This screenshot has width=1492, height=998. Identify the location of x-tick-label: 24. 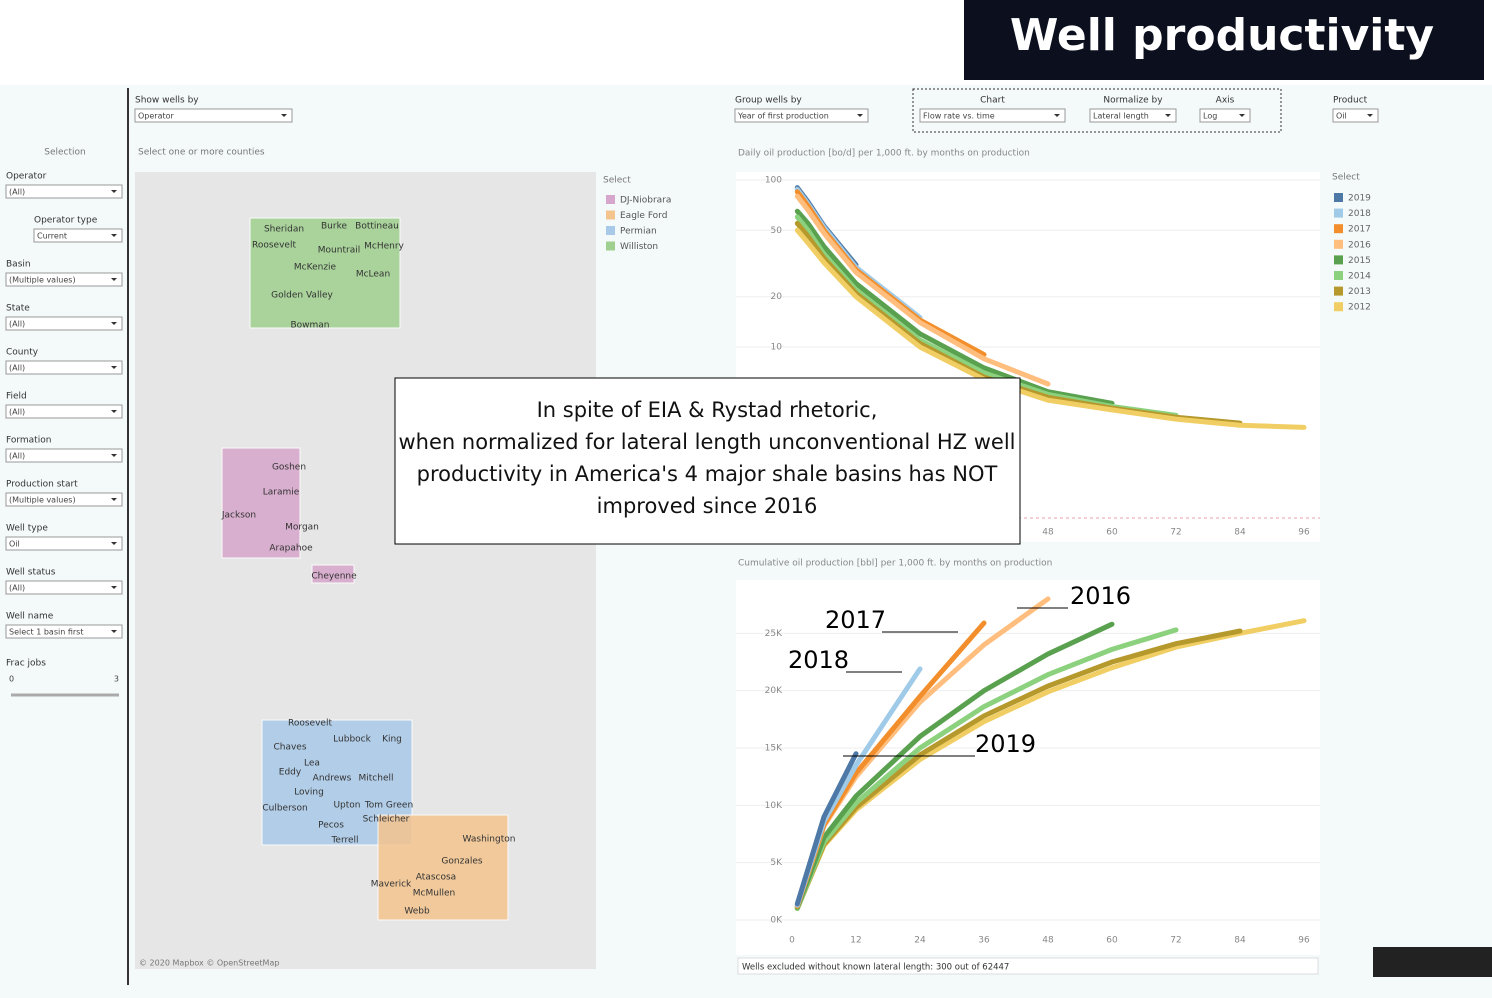
(920, 941).